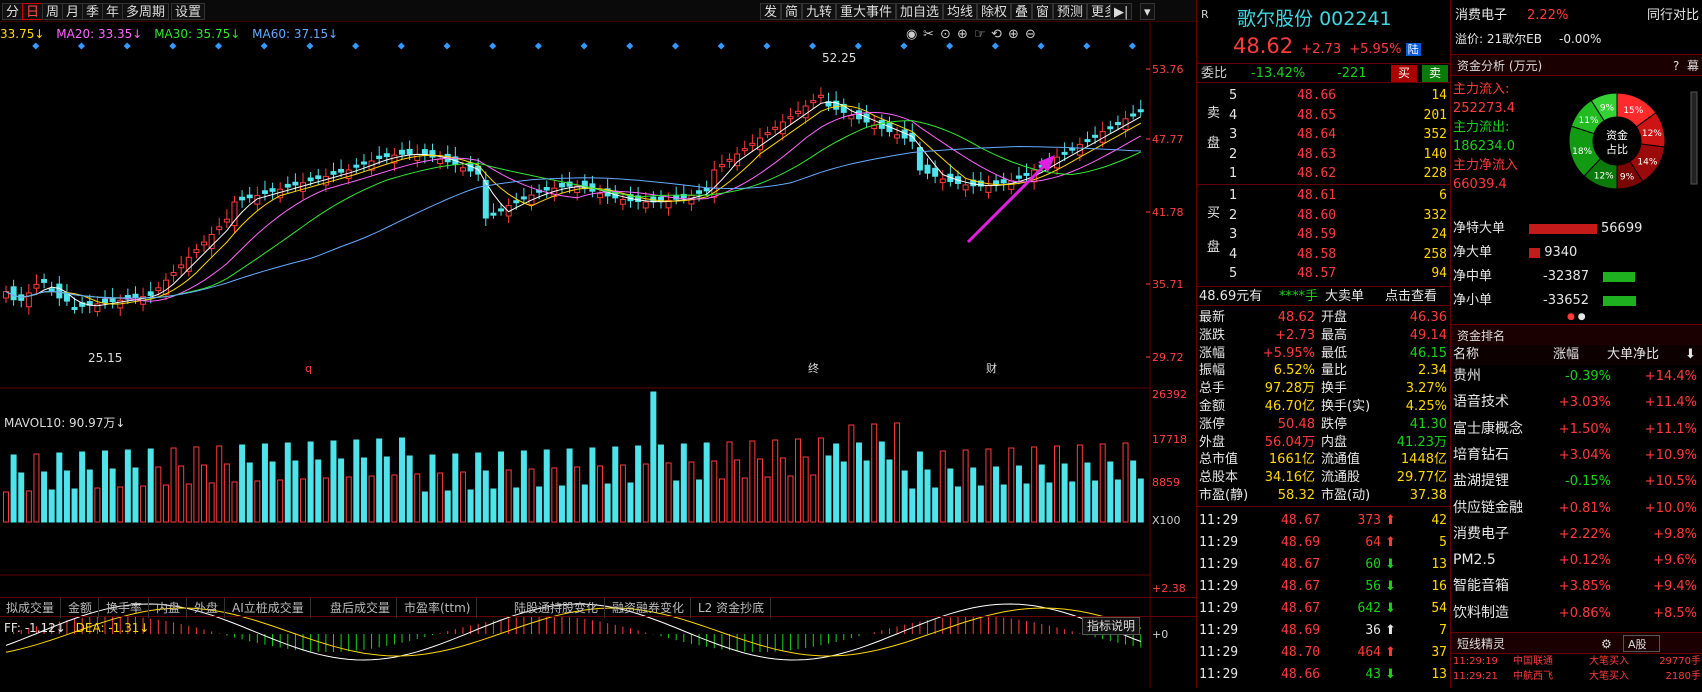 This screenshot has height=692, width=1702. I want to click on rank-row: 培育钻石 +3.04% +10.9%, so click(1575, 454).